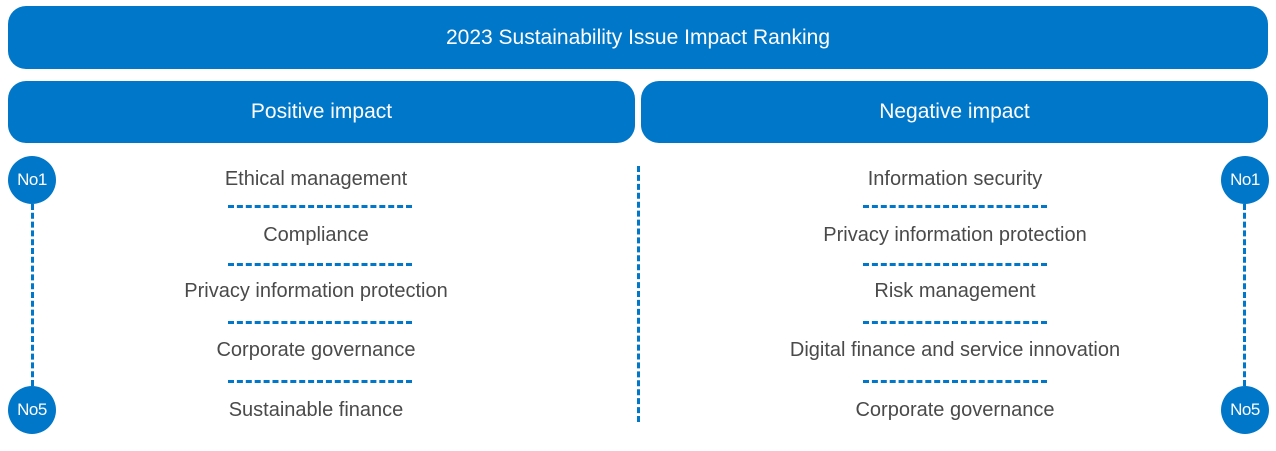 The height and width of the screenshot is (451, 1276). Describe the element at coordinates (955, 291) in the screenshot. I see `negative-item-3: Risk management` at that location.